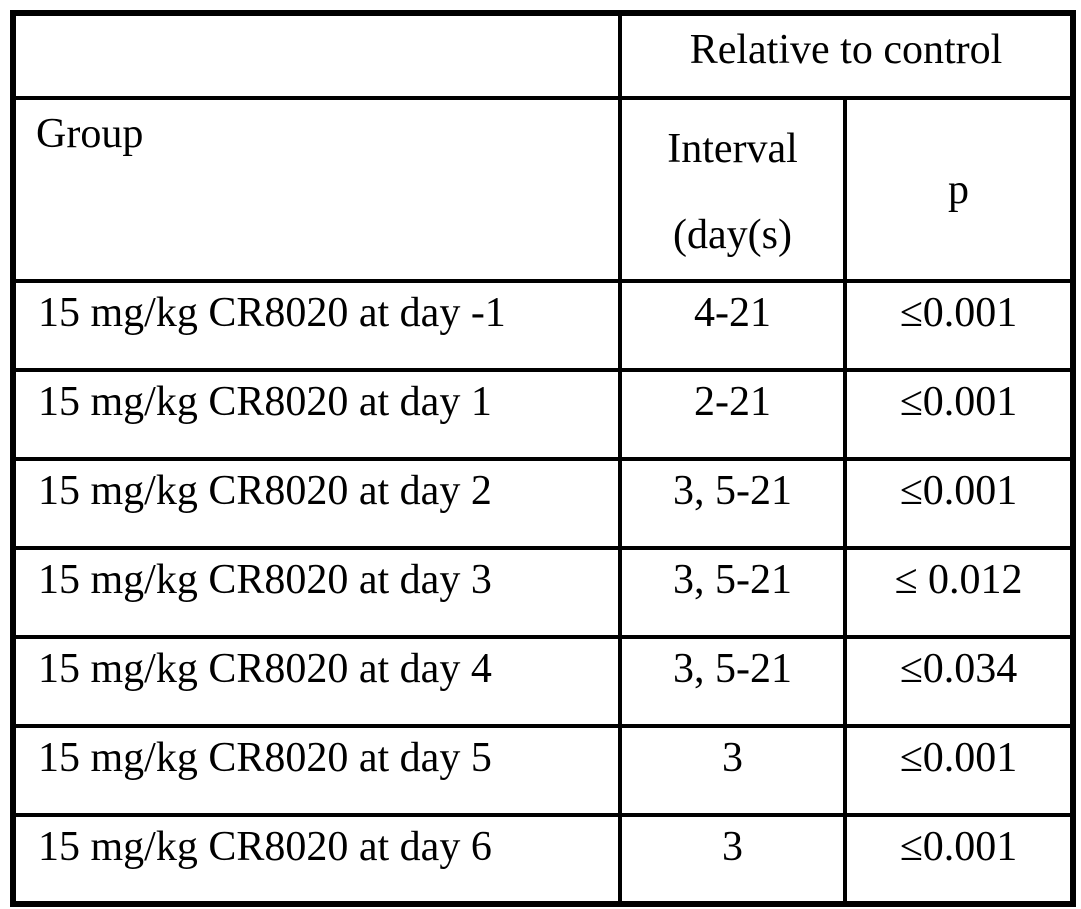 This screenshot has height=909, width=1081. I want to click on p-value-cell: ≤ 0.012, so click(959, 593).